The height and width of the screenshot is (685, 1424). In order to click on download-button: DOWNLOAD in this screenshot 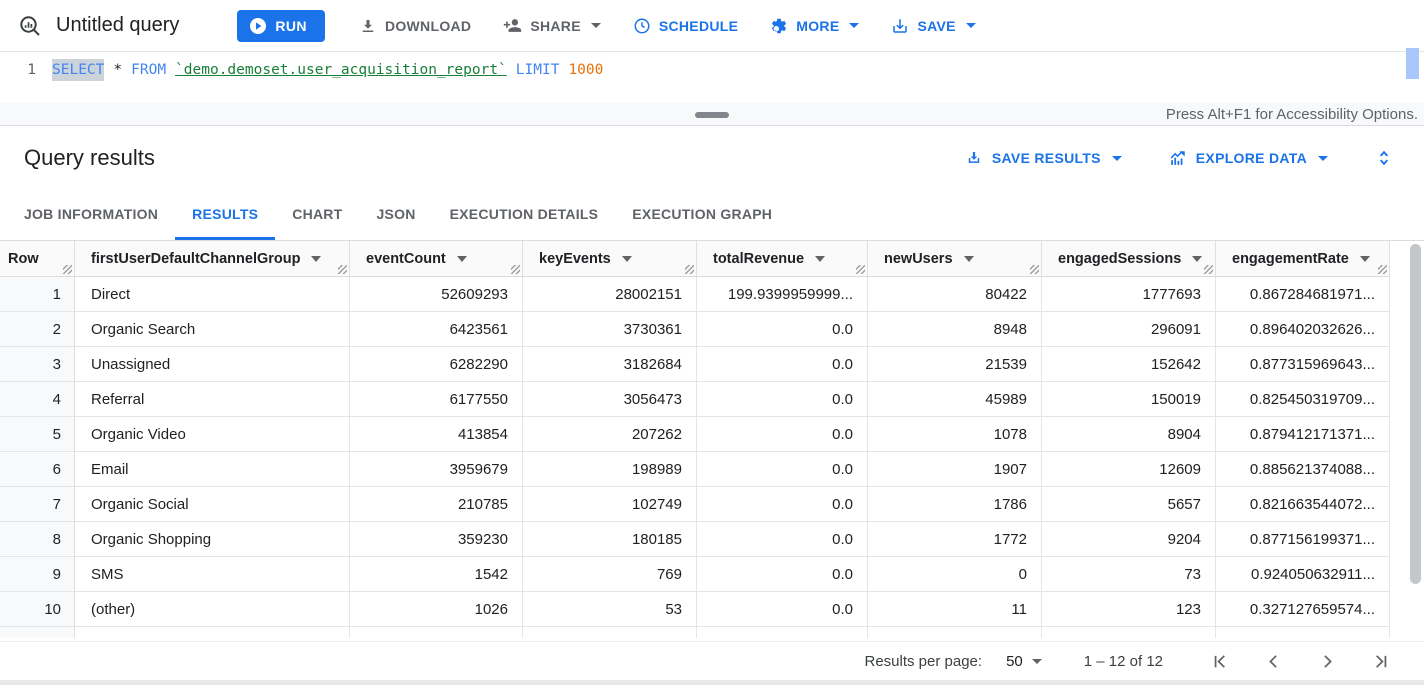, I will do `click(415, 26)`.